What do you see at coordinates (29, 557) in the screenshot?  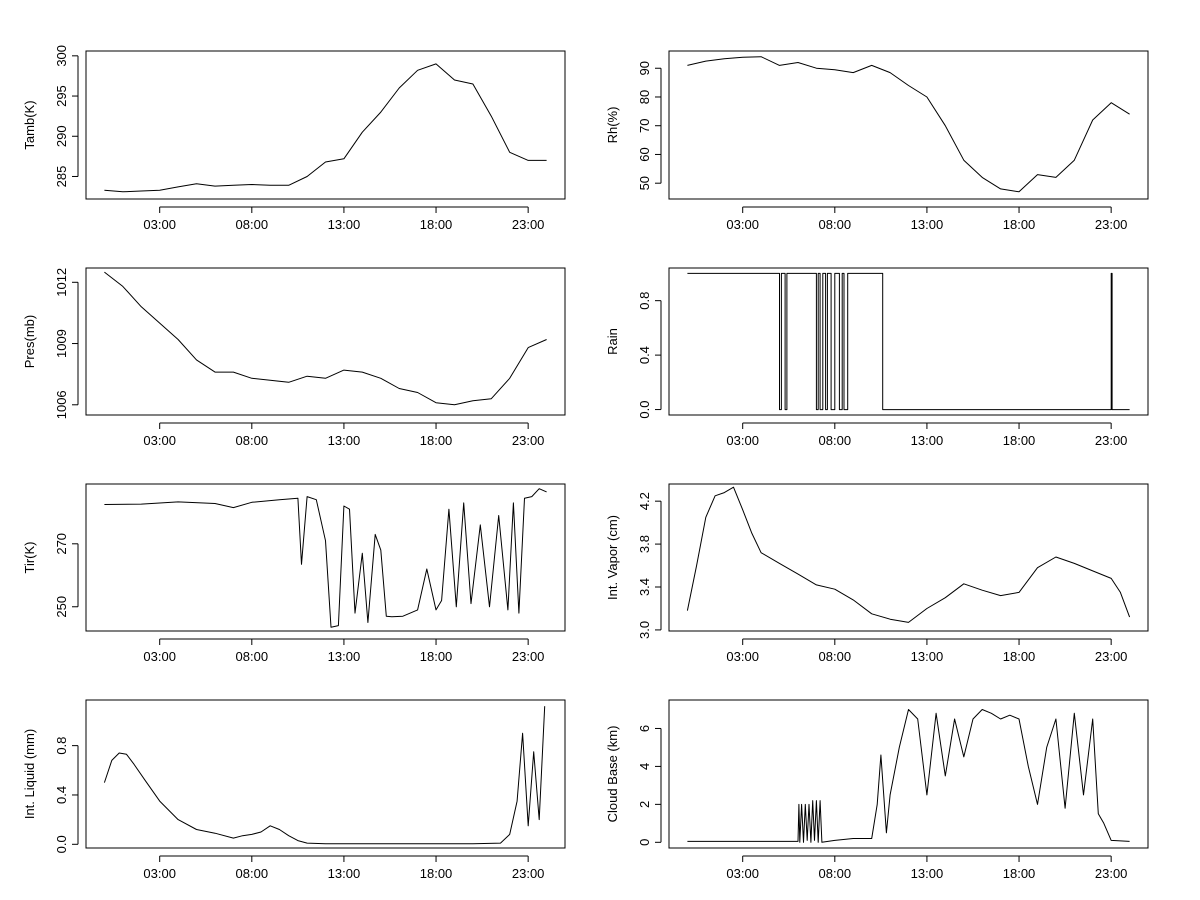 I see `y-axis-label: Tir(K)` at bounding box center [29, 557].